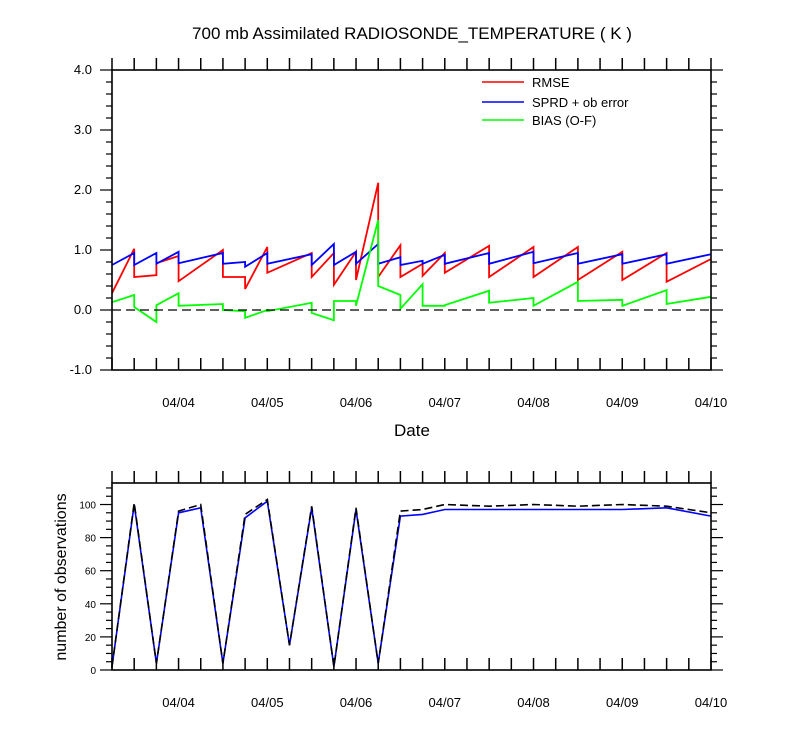 This screenshot has width=800, height=750. What do you see at coordinates (61, 576) in the screenshot?
I see `y-axis-label-observations: number of observations` at bounding box center [61, 576].